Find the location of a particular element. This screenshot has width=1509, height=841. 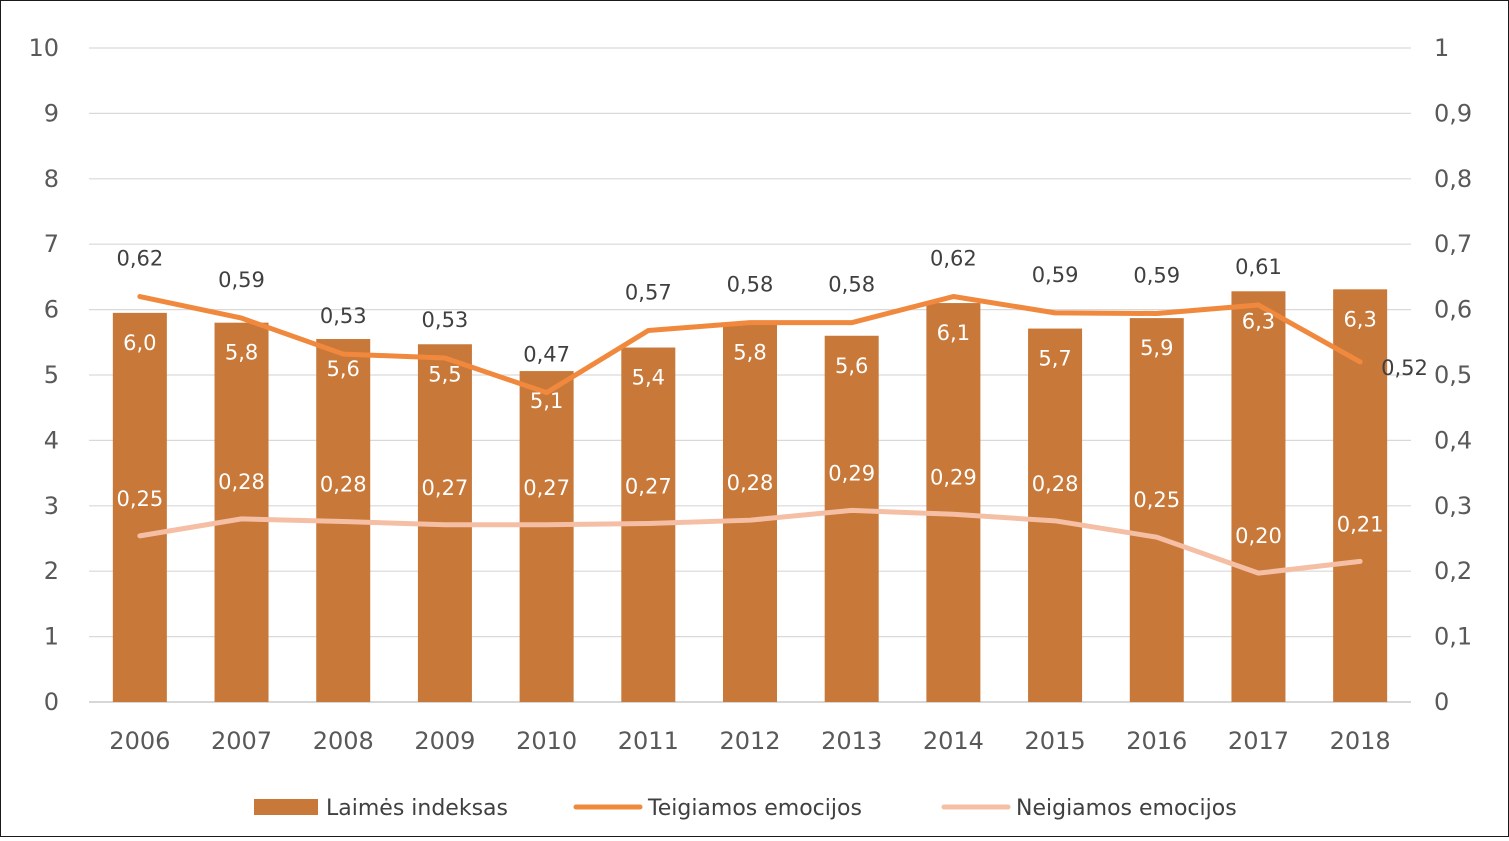

legend-neigiamos-emocijos: Neigiamos emocijos is located at coordinates (1089, 808).